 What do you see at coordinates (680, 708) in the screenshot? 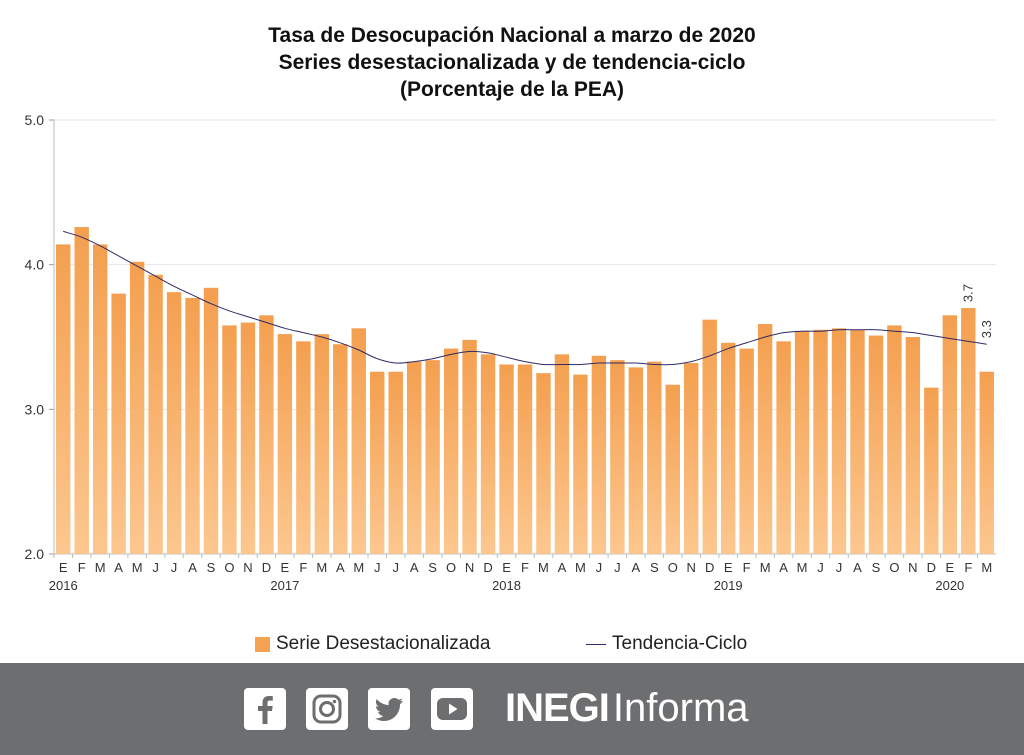
I see `brand-informa: Informa` at bounding box center [680, 708].